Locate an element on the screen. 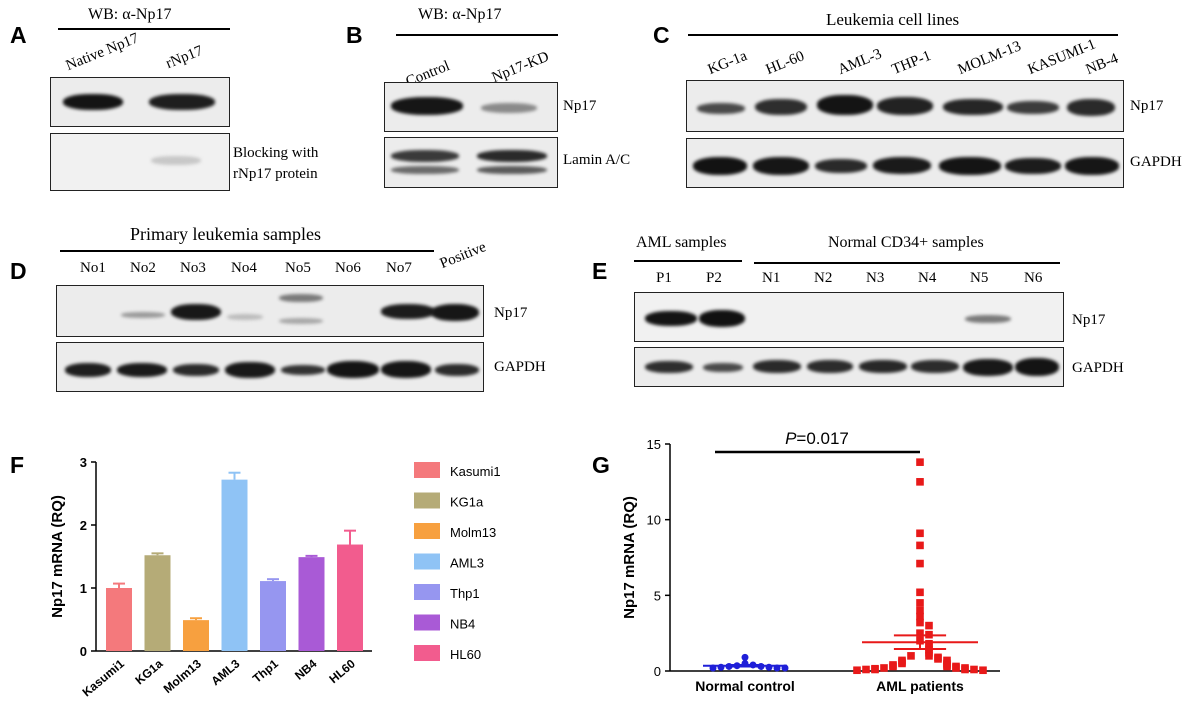 Image resolution: width=1200 pixels, height=715 pixels. legend-label: Kasumi1 is located at coordinates (475, 471).